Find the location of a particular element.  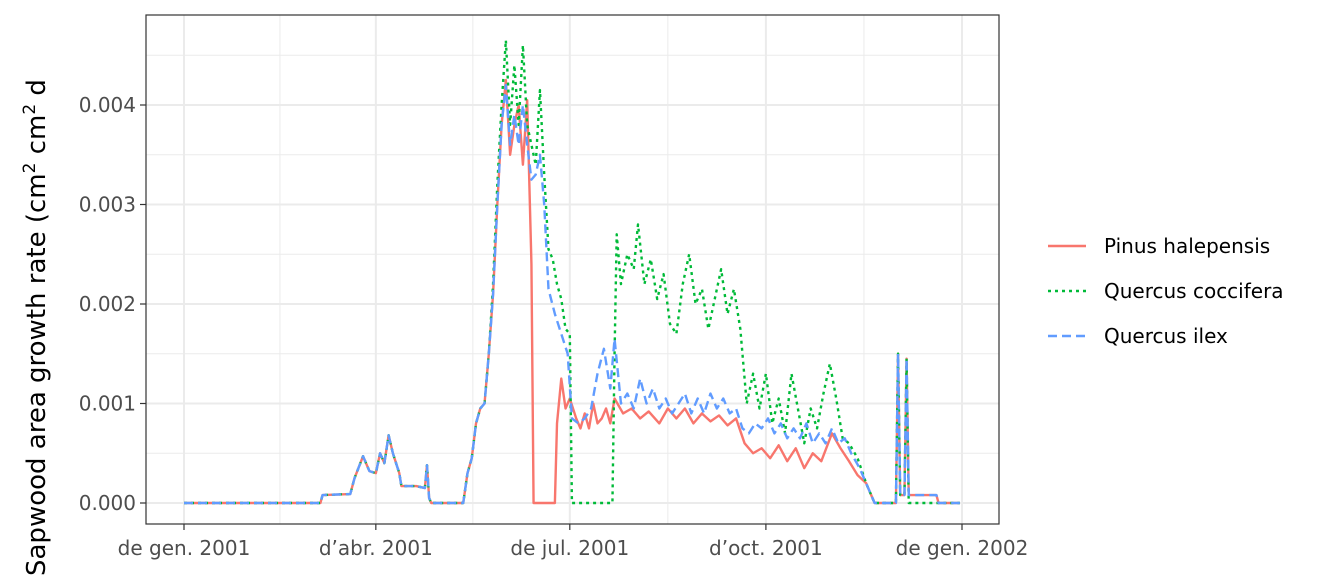

x-tick-label: de gen. 2002 is located at coordinates (962, 548).